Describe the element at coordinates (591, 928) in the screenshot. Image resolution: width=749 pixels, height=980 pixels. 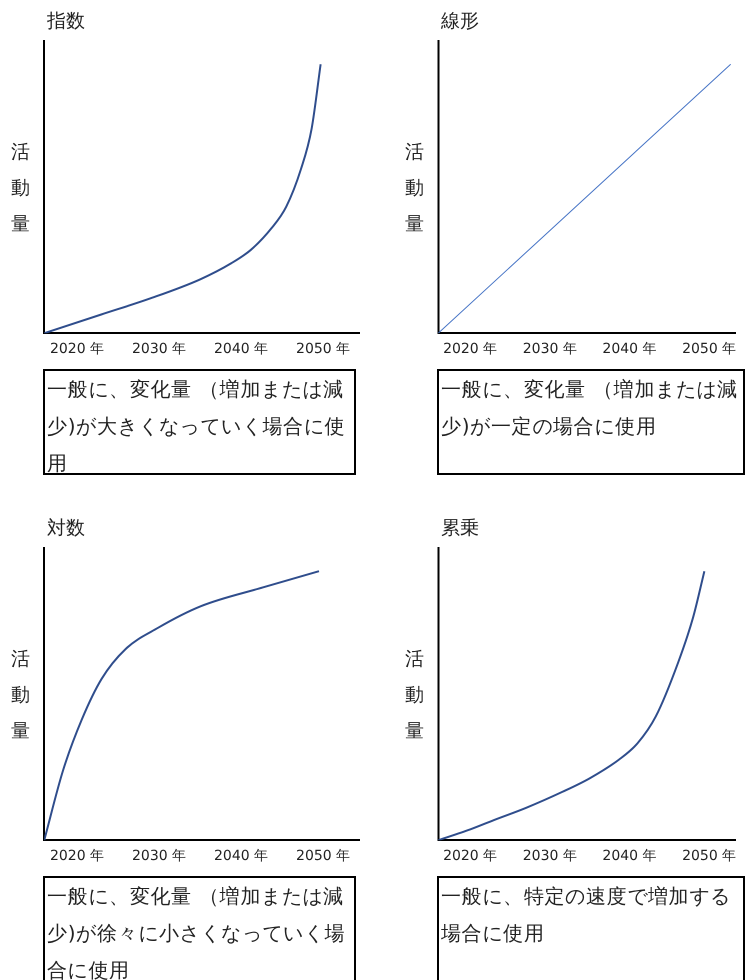
I see `text: 一般に、特定の速度で増加する場合に使用` at that location.